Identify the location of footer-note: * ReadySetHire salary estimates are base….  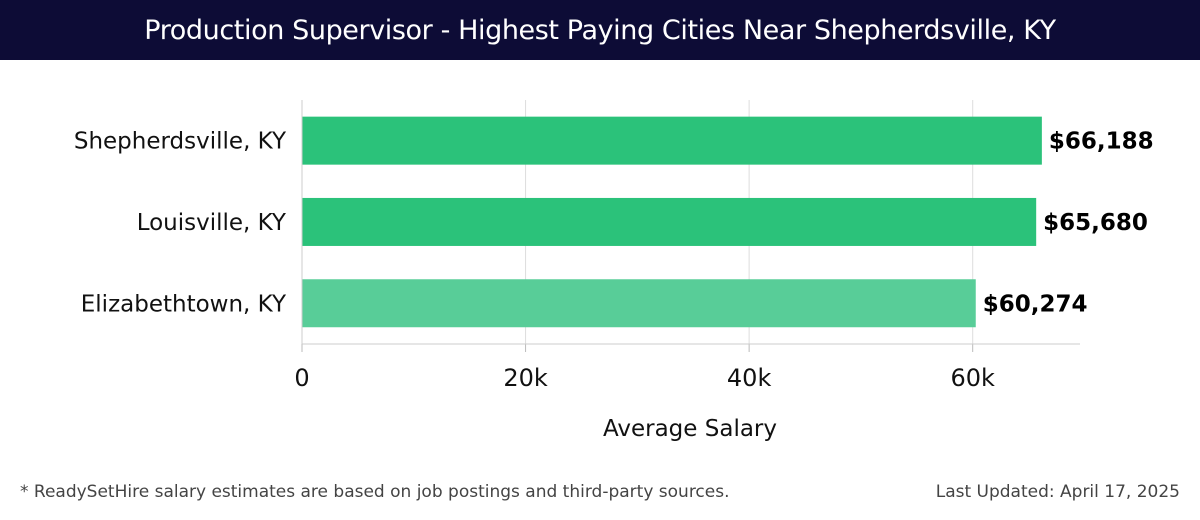
(375, 492).